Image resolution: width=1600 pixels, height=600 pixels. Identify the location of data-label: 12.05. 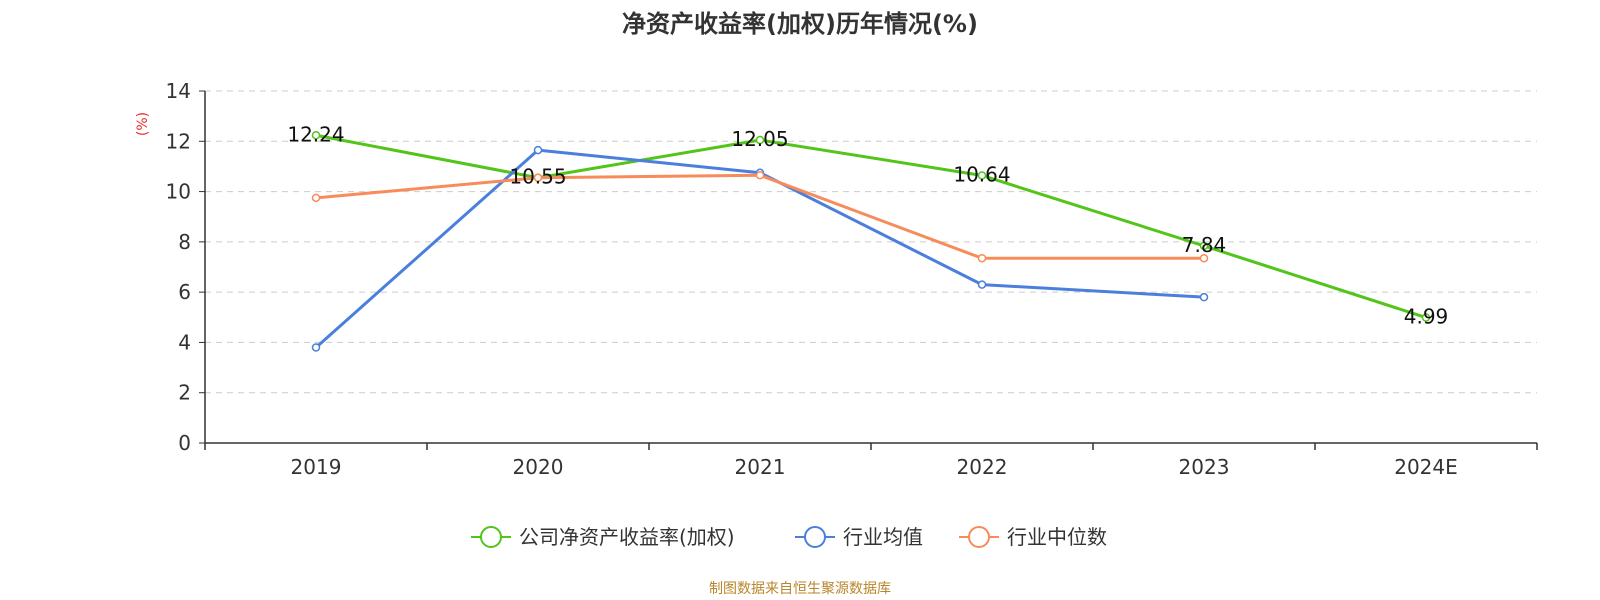
(759, 139).